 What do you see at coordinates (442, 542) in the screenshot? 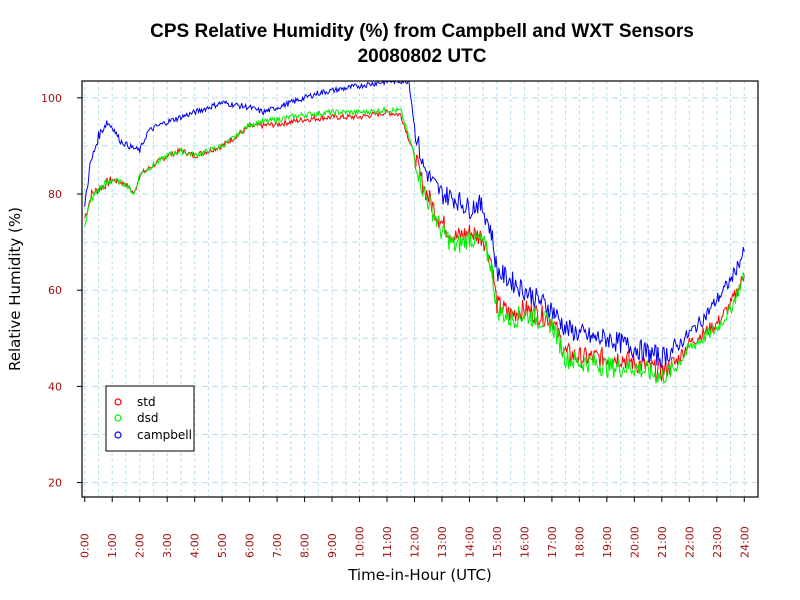
I see `x-tick-label: 13:00` at bounding box center [442, 542].